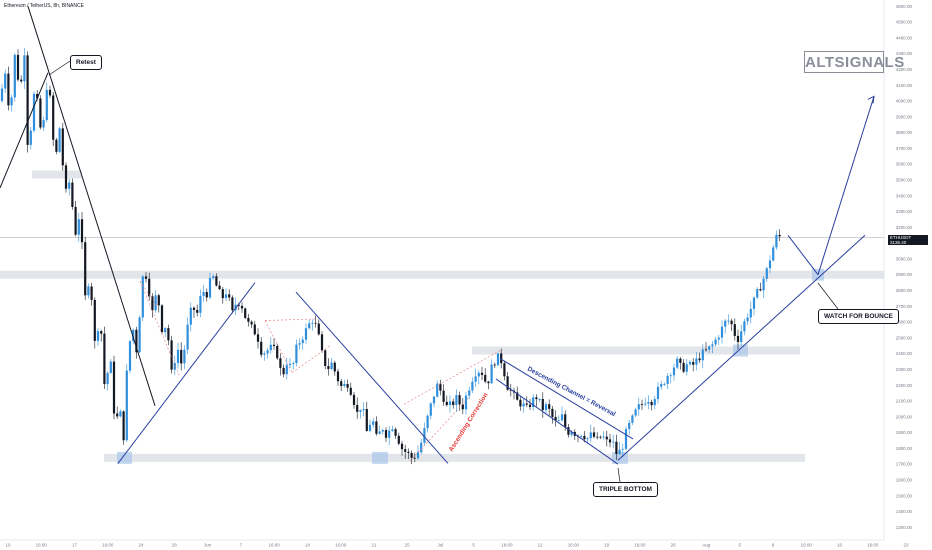  I want to click on ascending-correction-label: Ascending Correction, so click(469, 422).